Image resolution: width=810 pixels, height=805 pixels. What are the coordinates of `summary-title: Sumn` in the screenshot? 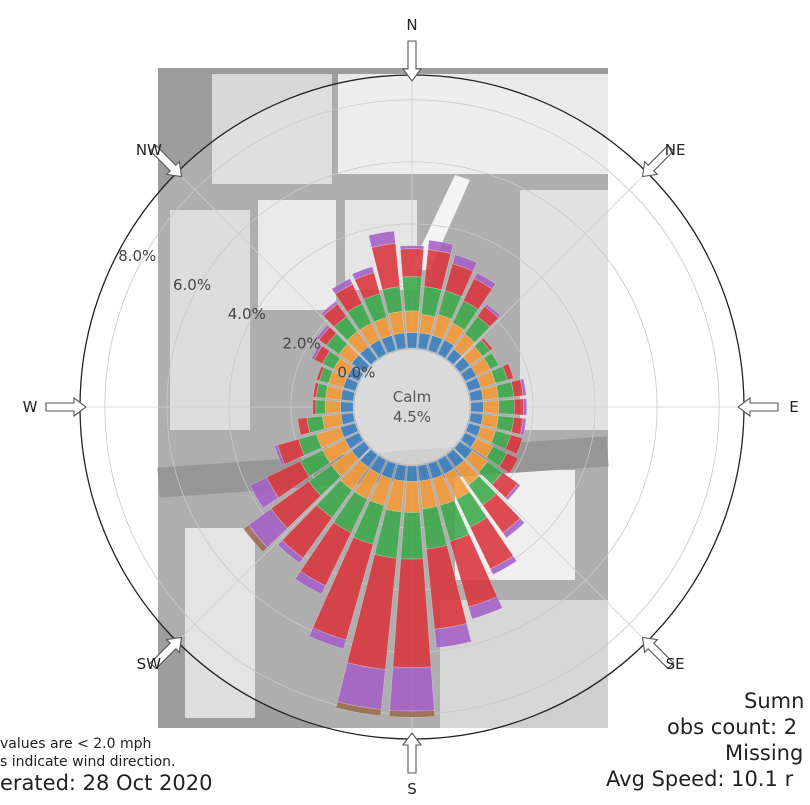 It's located at (774, 701).